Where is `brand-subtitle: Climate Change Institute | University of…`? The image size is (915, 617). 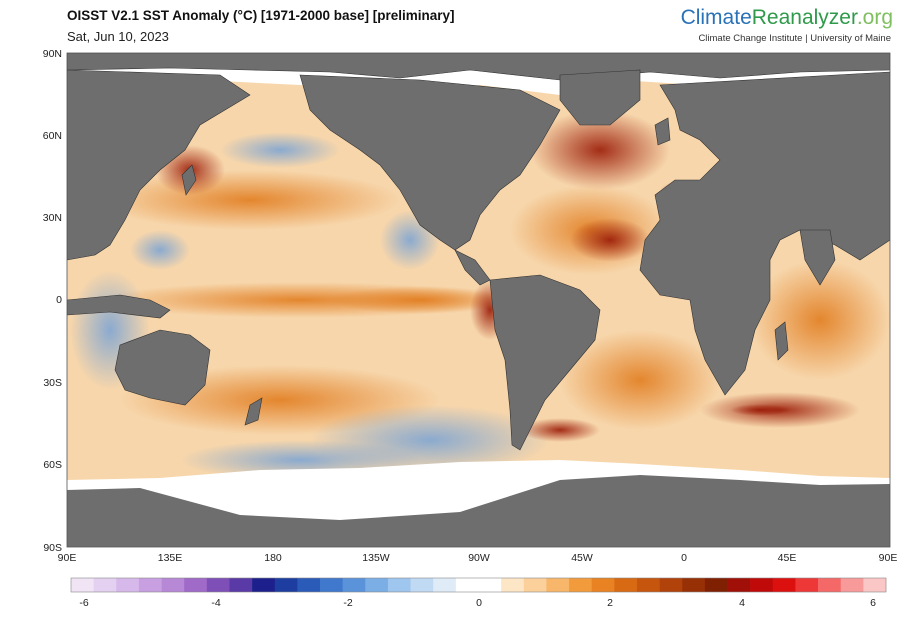 brand-subtitle: Climate Change Institute | University of… is located at coordinates (794, 38).